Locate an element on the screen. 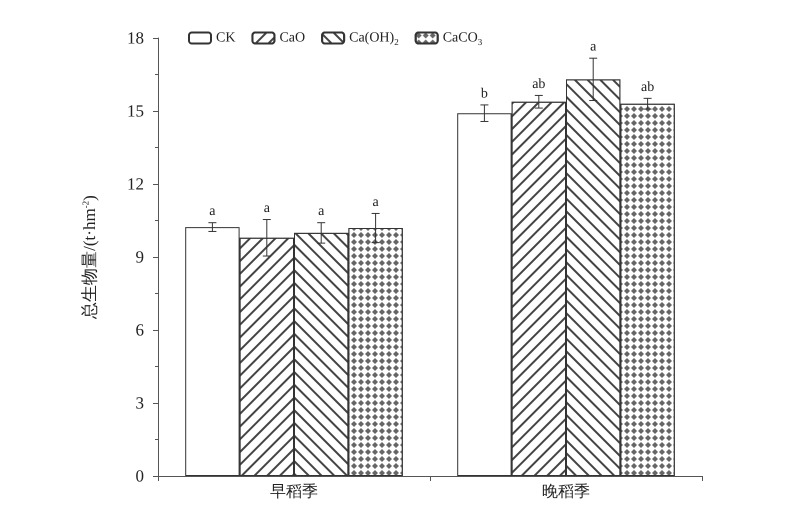 This screenshot has width=790, height=529. y-tick-label: 6 is located at coordinates (140, 330).